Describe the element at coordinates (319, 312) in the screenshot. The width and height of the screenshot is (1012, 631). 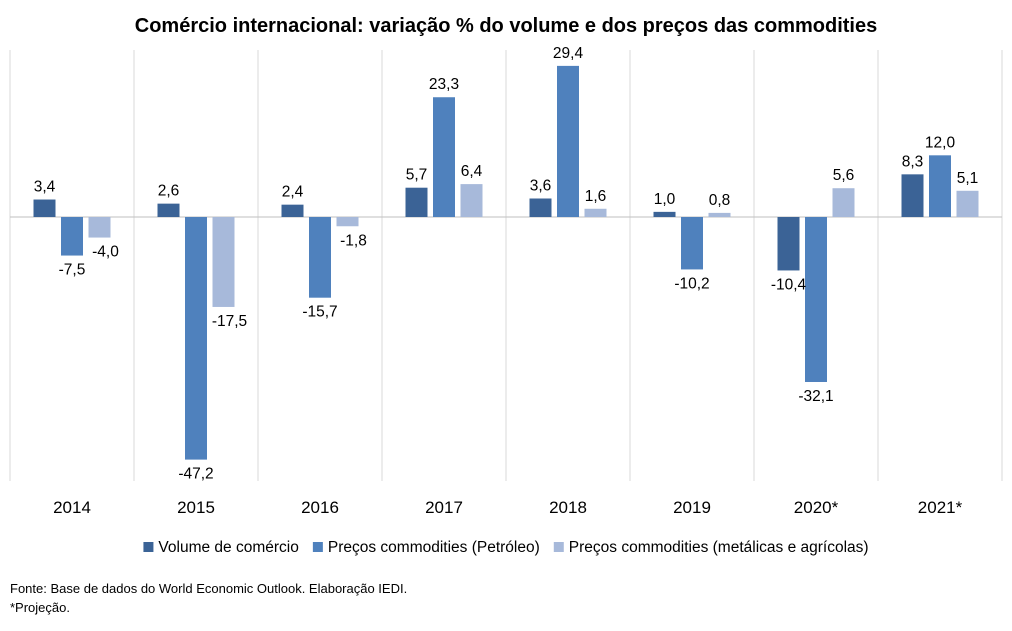
I see `data-label: -15,7` at that location.